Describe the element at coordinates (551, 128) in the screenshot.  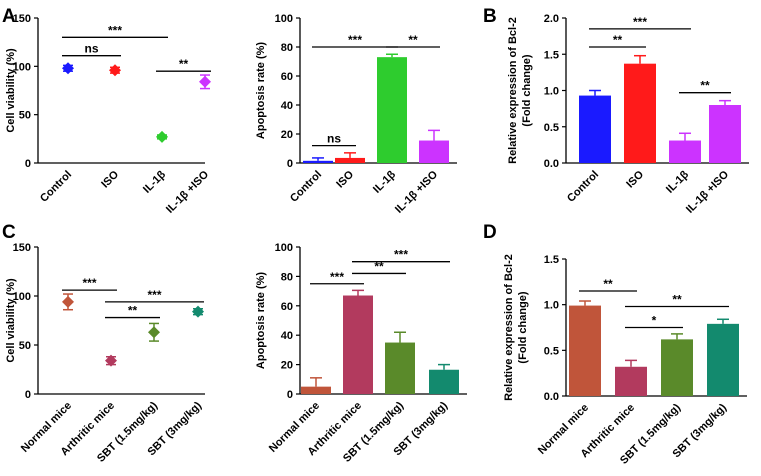
I see `b-y-tick-label: 0.5` at that location.